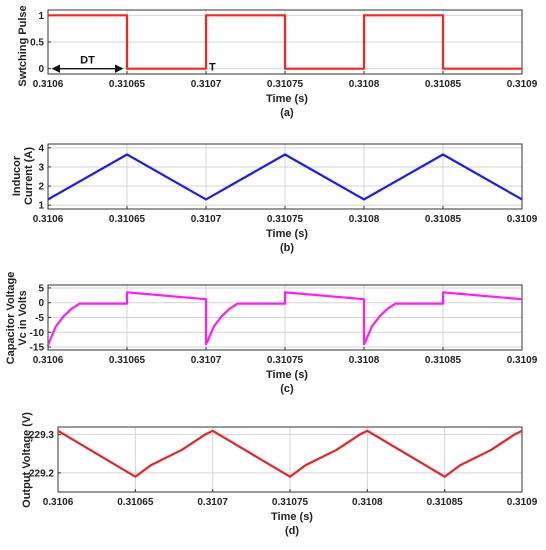 This screenshot has width=546, height=550. What do you see at coordinates (41, 148) in the screenshot?
I see `y-tick-label: 4` at bounding box center [41, 148].